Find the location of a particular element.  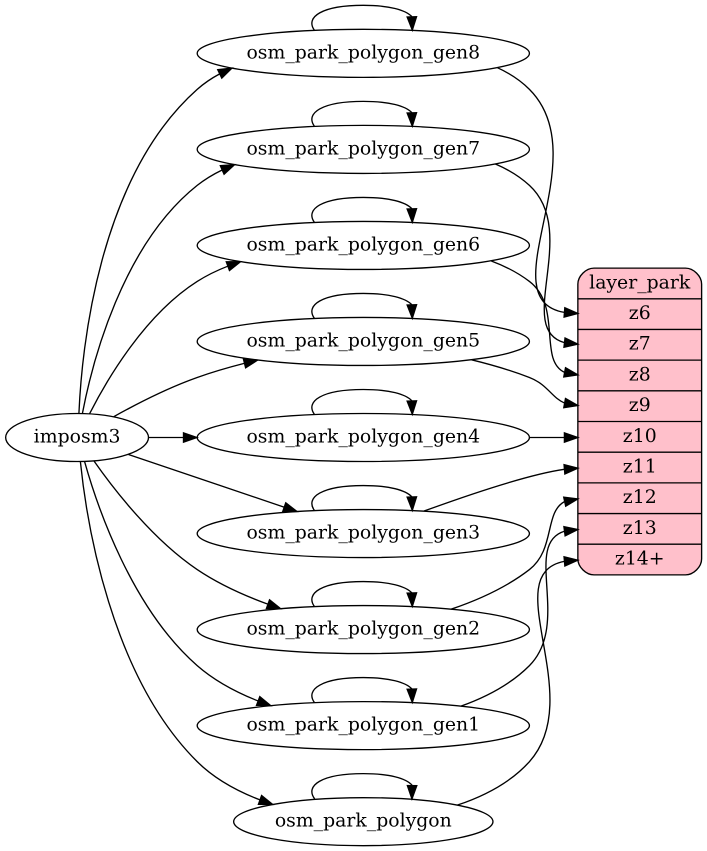

edge-osm-park-polygon-to-layer-park-z14-line is located at coordinates (511, 683).